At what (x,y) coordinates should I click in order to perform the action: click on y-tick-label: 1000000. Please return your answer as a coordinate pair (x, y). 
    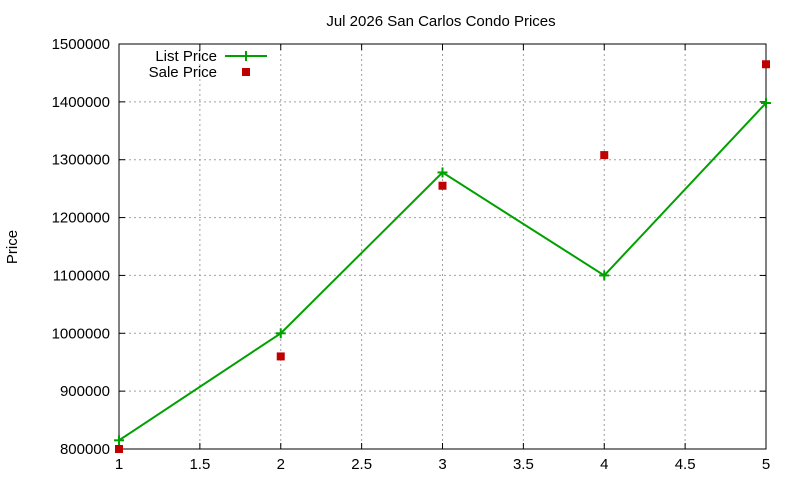
    Looking at the image, I should click on (81, 333).